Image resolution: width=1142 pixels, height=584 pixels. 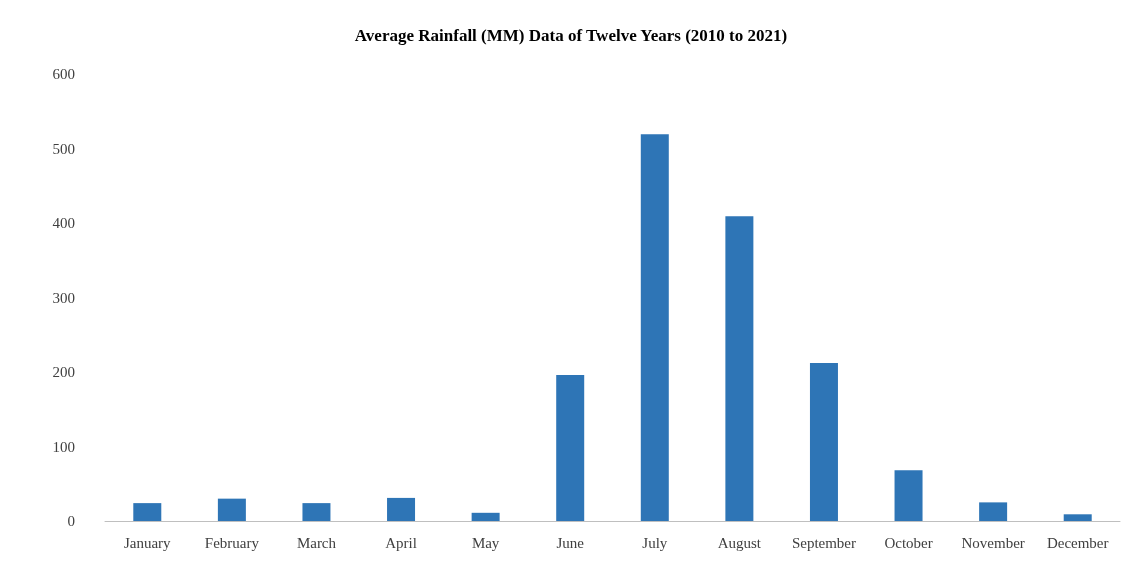 What do you see at coordinates (824, 542) in the screenshot?
I see `x-tick-label: September` at bounding box center [824, 542].